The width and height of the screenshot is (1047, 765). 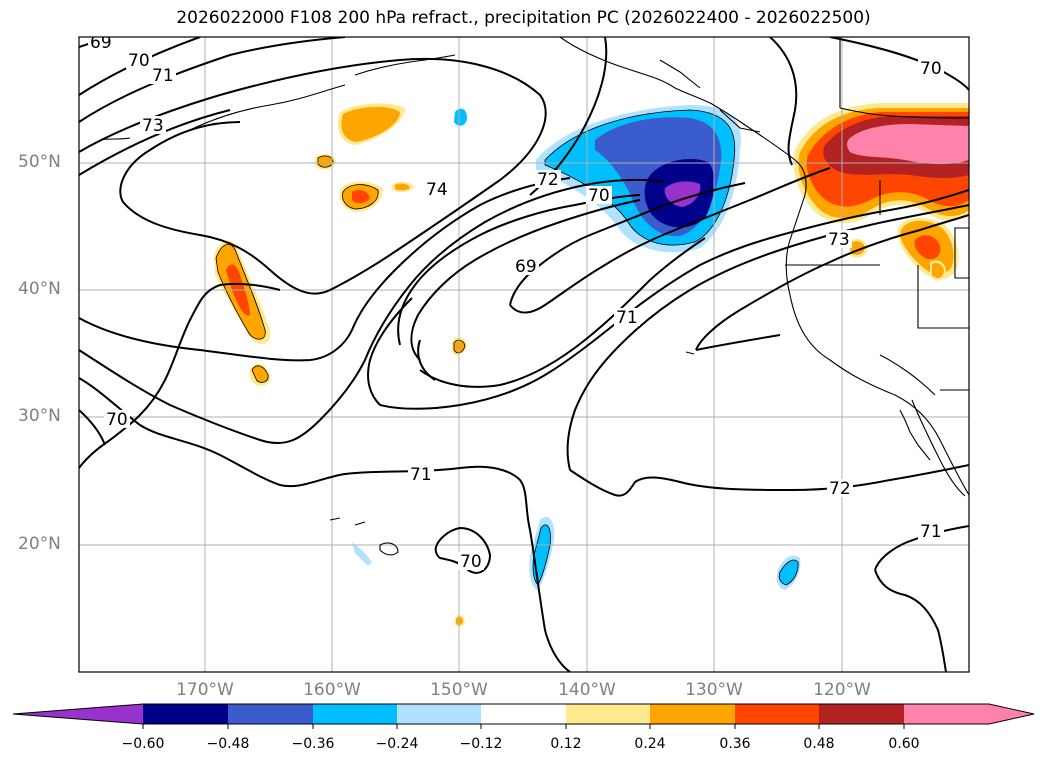 I want to click on lon-label-130w: 130°W, so click(x=714, y=690).